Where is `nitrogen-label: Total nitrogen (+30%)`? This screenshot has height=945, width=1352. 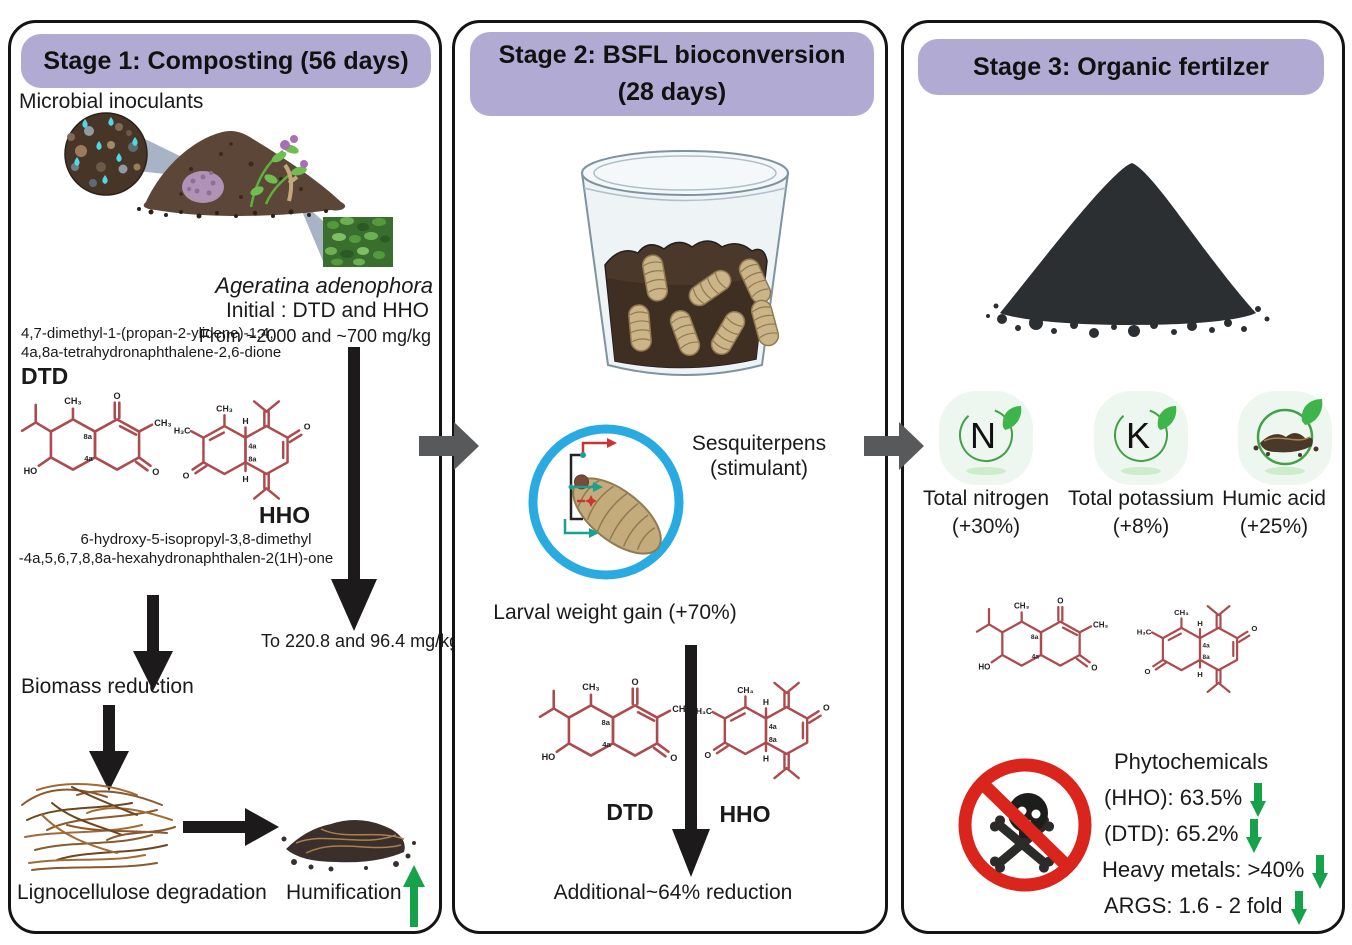 nitrogen-label: Total nitrogen (+30%) is located at coordinates (986, 513).